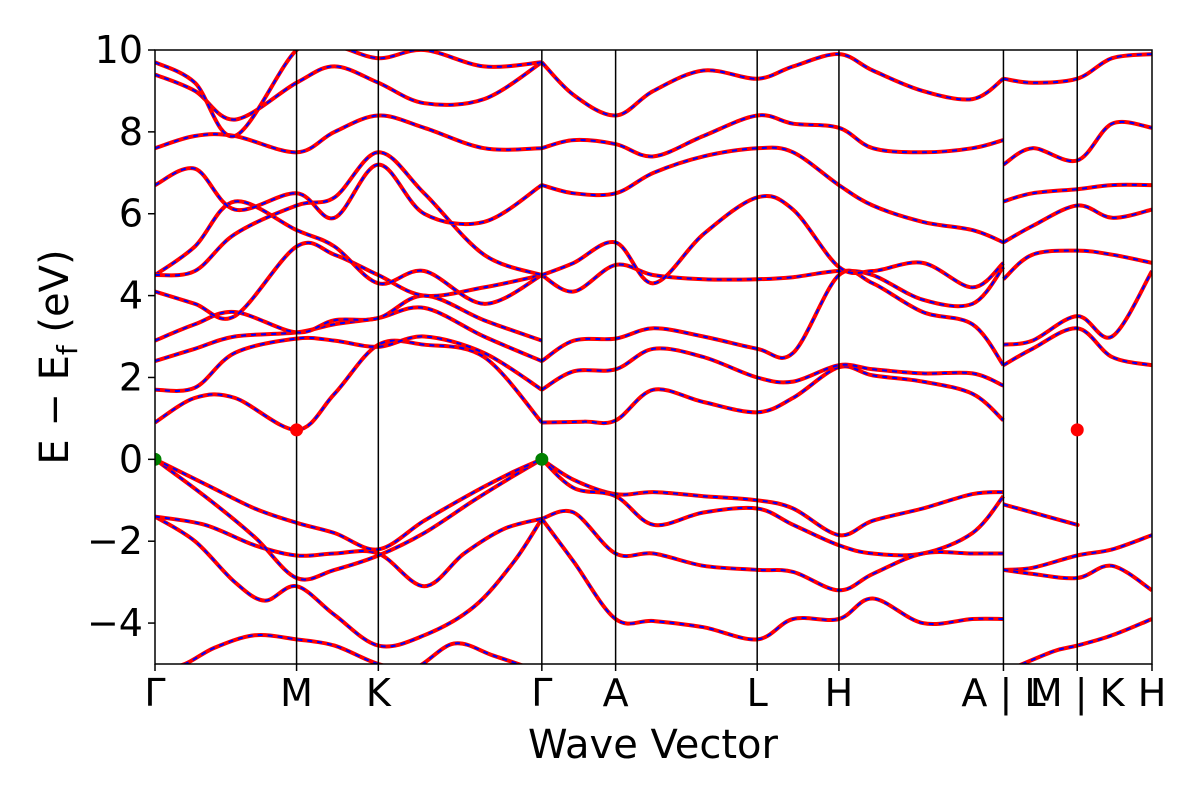  What do you see at coordinates (655, 690) in the screenshot?
I see `x-axis-ticks: Γ M K Γ A L H A | LM | K H` at bounding box center [655, 690].